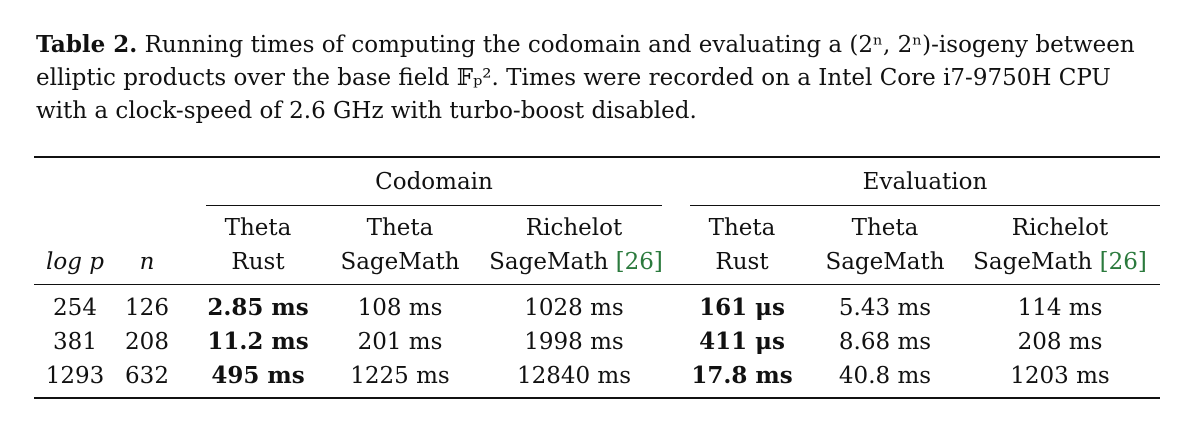  I want to click on col-header-cod-richelot-sagemath: SageMath, so click(549, 262).